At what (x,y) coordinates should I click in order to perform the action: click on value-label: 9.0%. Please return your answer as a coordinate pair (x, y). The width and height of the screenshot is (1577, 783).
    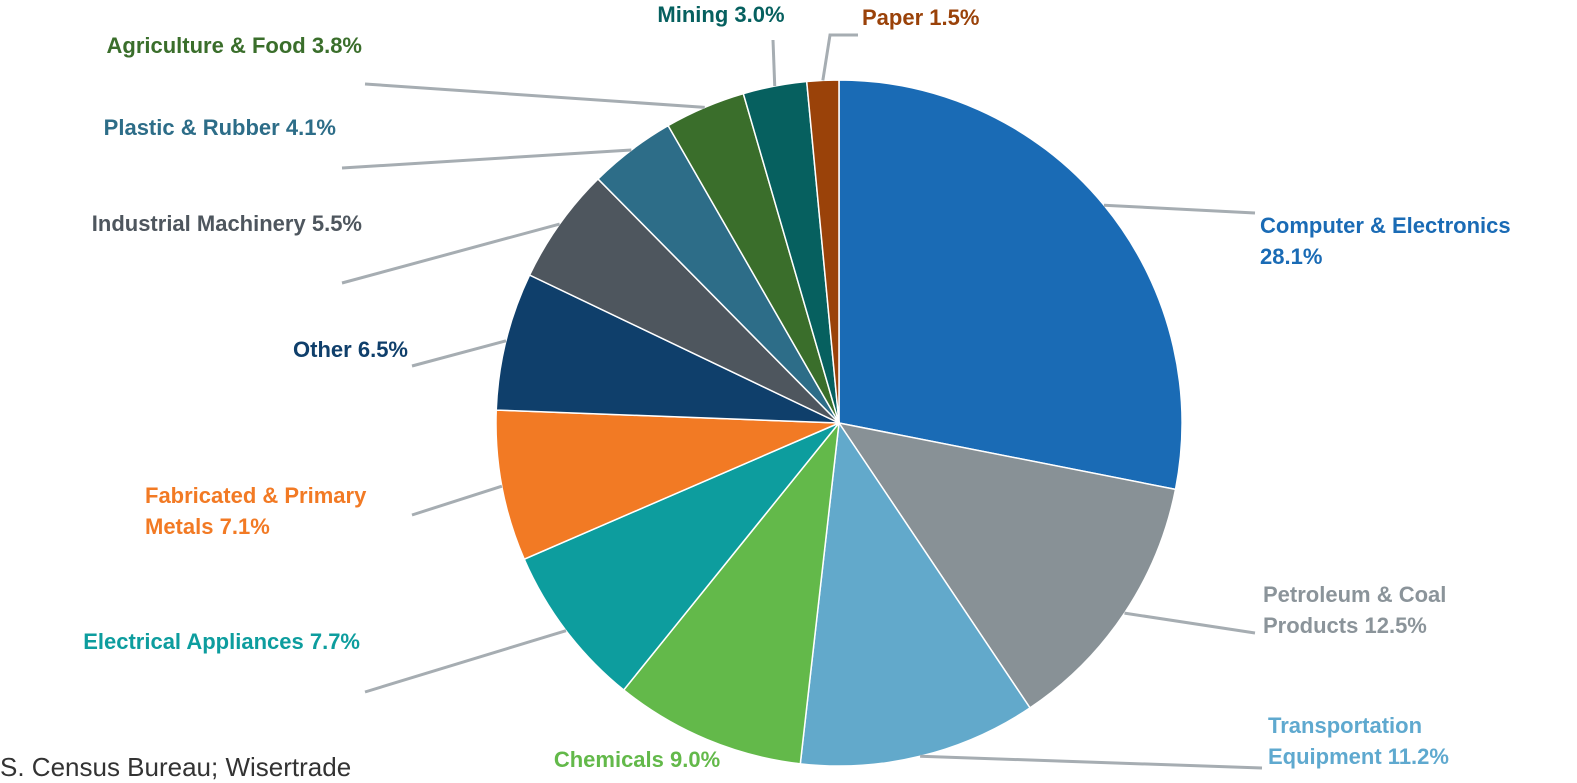
    Looking at the image, I should click on (695, 759).